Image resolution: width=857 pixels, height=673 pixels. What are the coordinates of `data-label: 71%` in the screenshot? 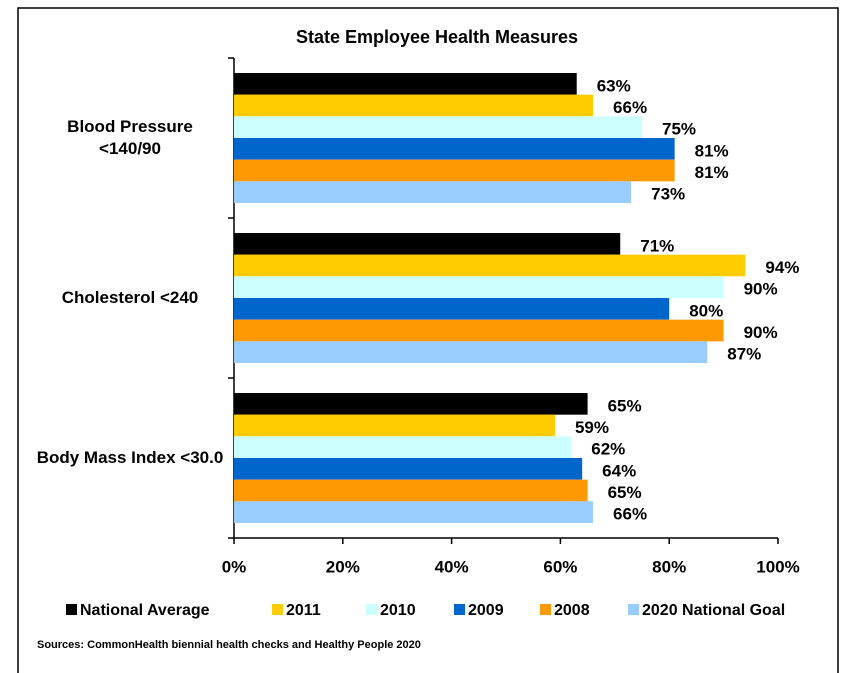 It's located at (657, 245).